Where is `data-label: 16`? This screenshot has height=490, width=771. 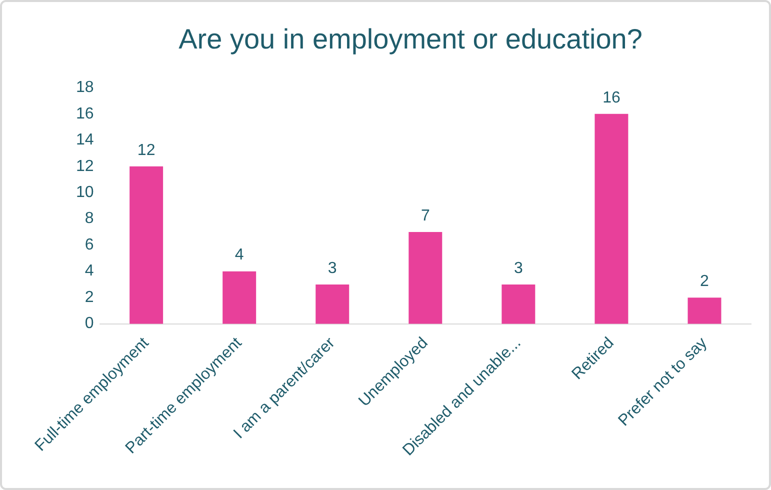
data-label: 16 is located at coordinates (611, 97).